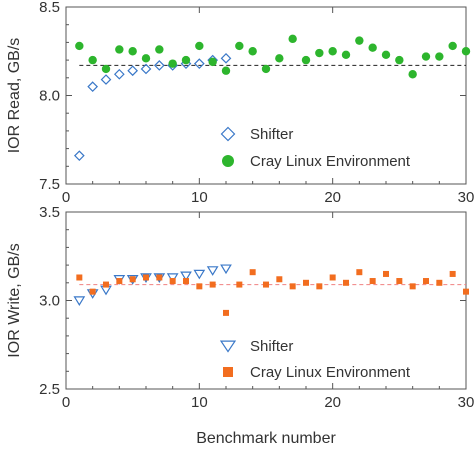 Image resolution: width=474 pixels, height=450 pixels. What do you see at coordinates (49, 96) in the screenshot?
I see `y-tick-label: 8.0` at bounding box center [49, 96].